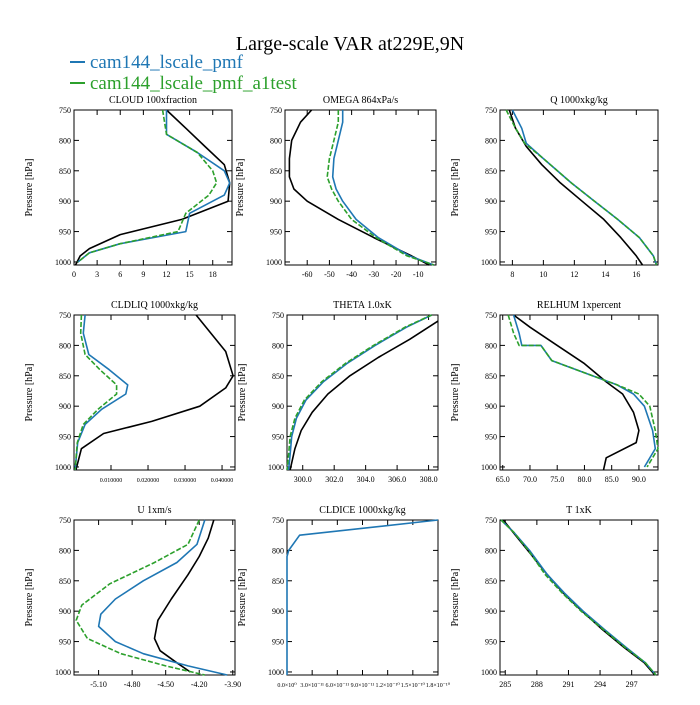  What do you see at coordinates (366, 479) in the screenshot?
I see `x-tick-label: 304.0` at bounding box center [366, 479].